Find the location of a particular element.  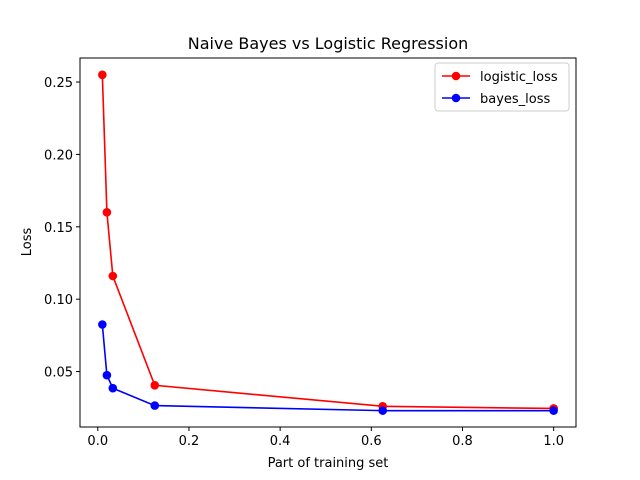

legend-marker-logistic_loss is located at coordinates (456, 76).